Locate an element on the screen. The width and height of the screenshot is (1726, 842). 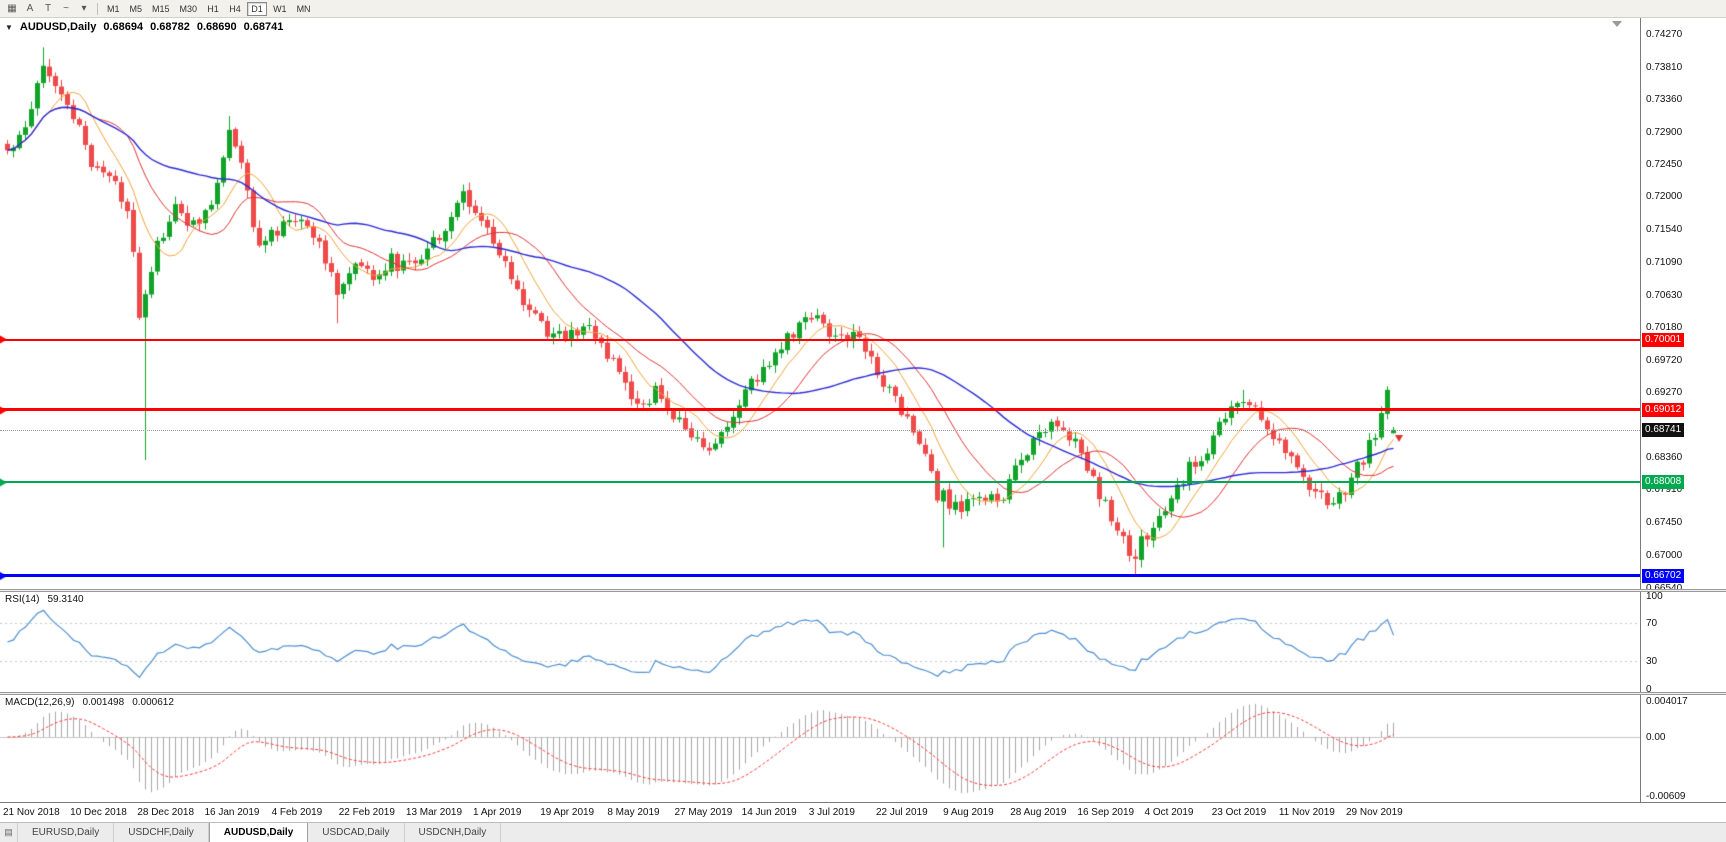
axis-label: 0 is located at coordinates (1649, 689).